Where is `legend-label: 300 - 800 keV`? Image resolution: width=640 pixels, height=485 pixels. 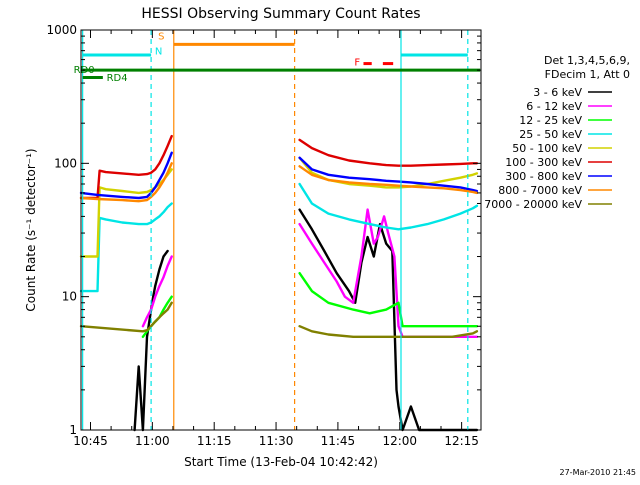
legend-label: 300 - 800 keV is located at coordinates (543, 176).